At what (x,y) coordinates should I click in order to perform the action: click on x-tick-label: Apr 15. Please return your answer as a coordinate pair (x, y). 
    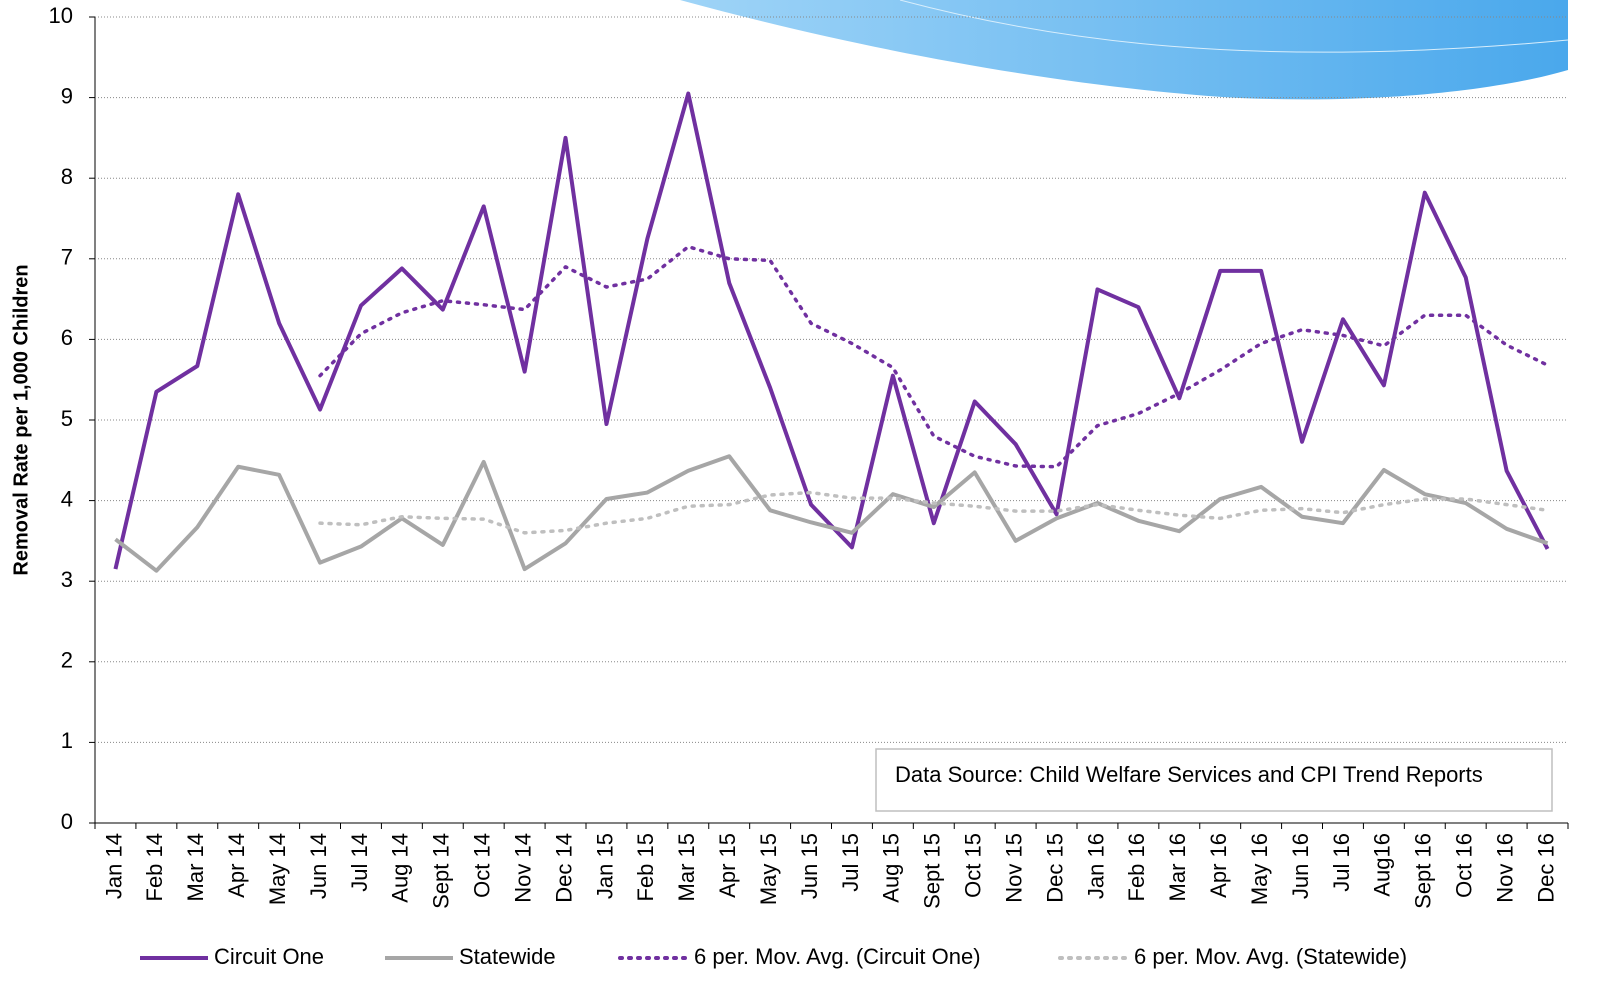
    Looking at the image, I should click on (727, 865).